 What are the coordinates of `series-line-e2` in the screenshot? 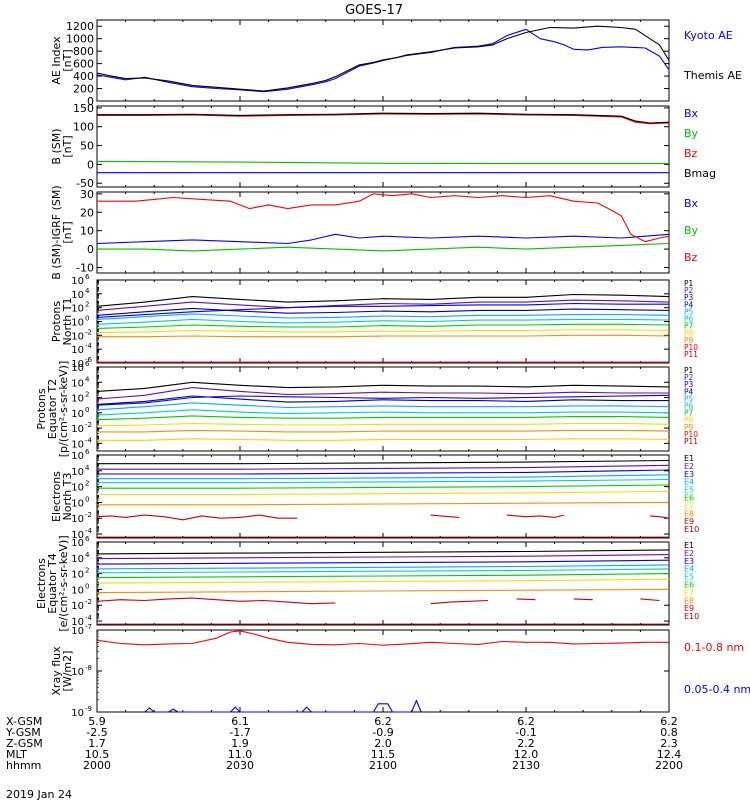 It's located at (383, 467).